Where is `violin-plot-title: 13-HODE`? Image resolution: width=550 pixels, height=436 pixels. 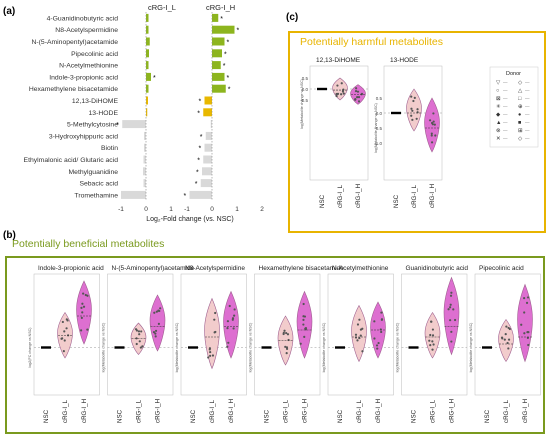
violin-plot-title: 13-HODE is located at coordinates (404, 60).